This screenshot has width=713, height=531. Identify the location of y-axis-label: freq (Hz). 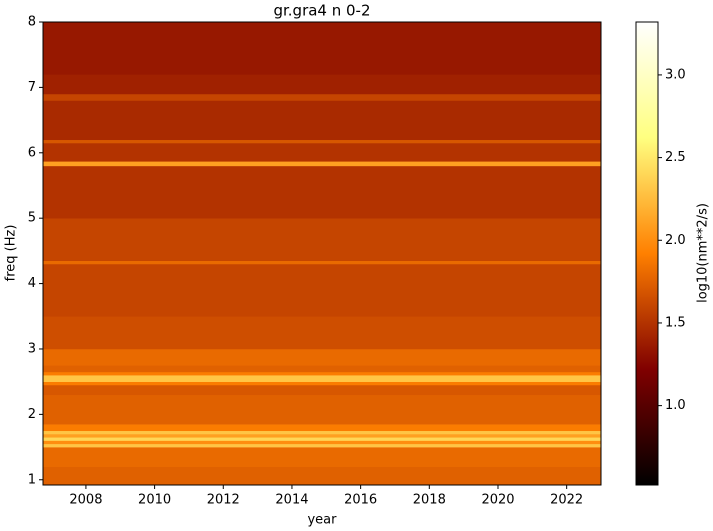
(11, 253).